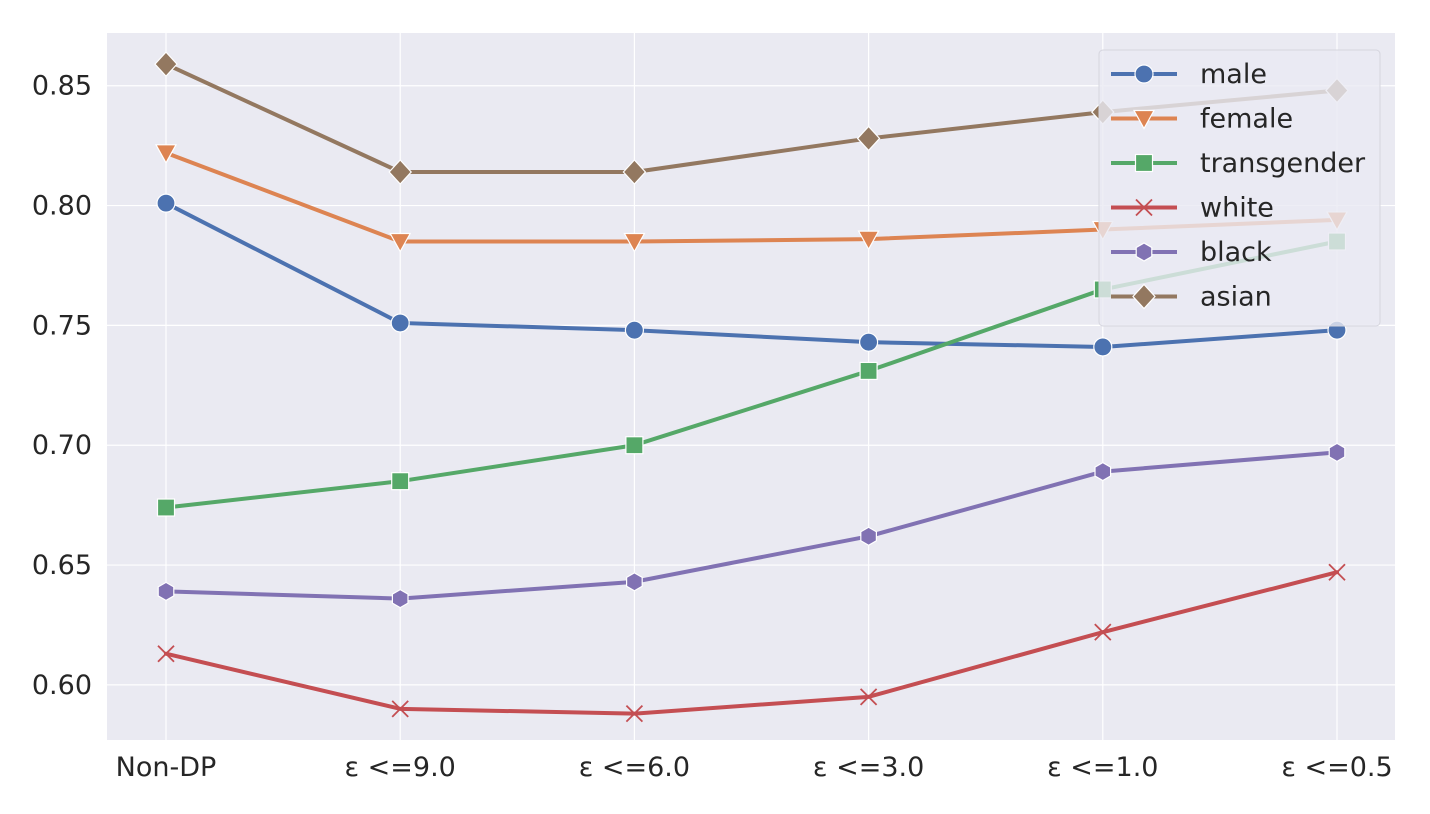 The image size is (1430, 814). What do you see at coordinates (1144, 74) in the screenshot?
I see `legend-marker-male` at bounding box center [1144, 74].